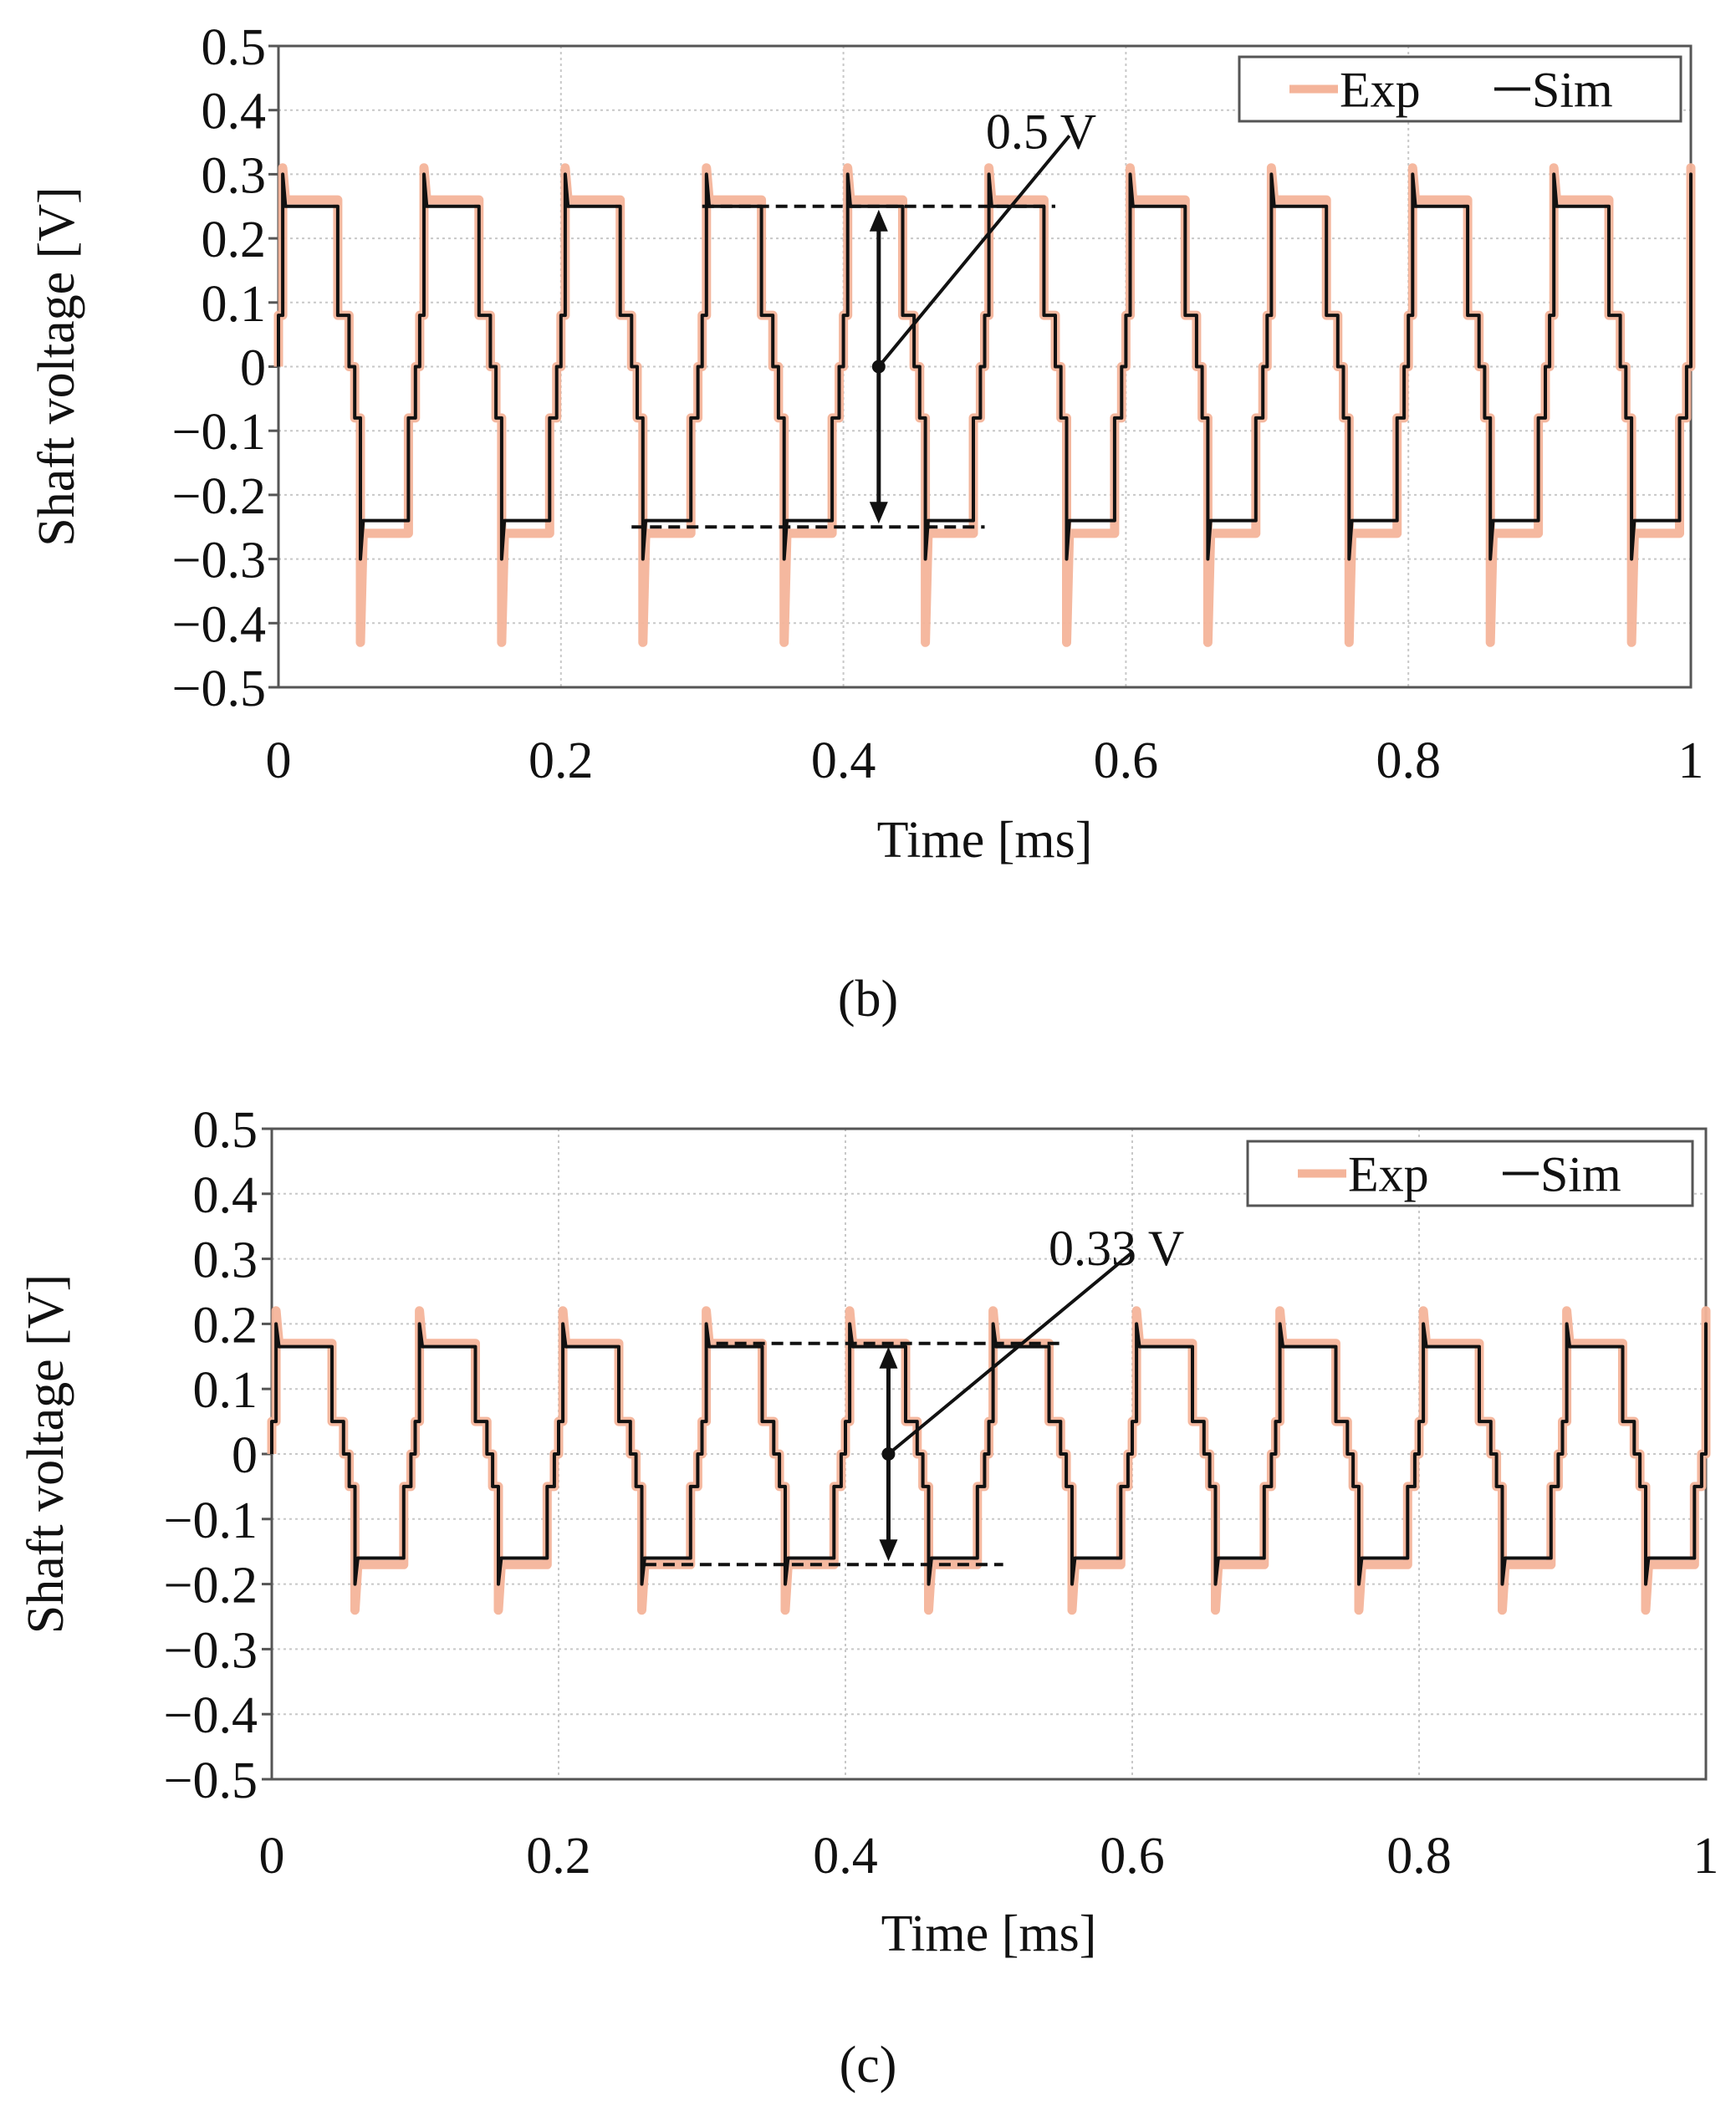  I want to click on annotation-label: 0.33 V, so click(1116, 1248).